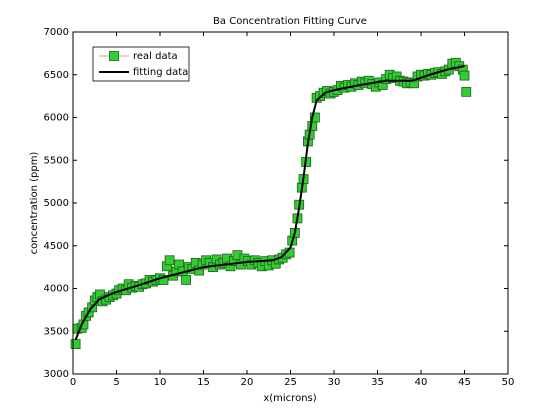 The height and width of the screenshot is (420, 560). I want to click on x-tick-label: 15, so click(203, 382).